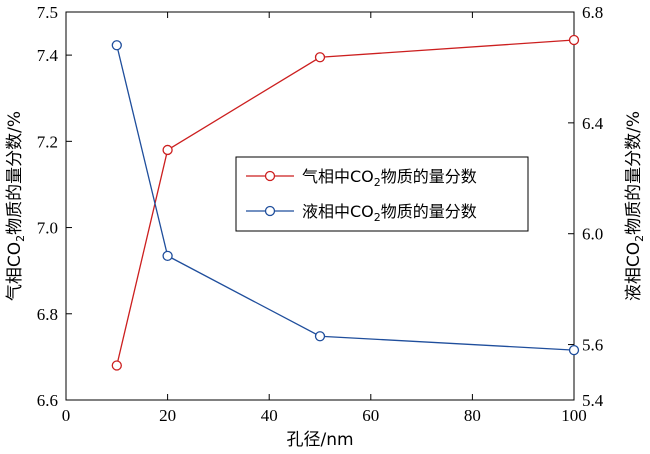 Image resolution: width=650 pixels, height=454 pixels. What do you see at coordinates (370, 415) in the screenshot?
I see `x-tick-label: 60` at bounding box center [370, 415].